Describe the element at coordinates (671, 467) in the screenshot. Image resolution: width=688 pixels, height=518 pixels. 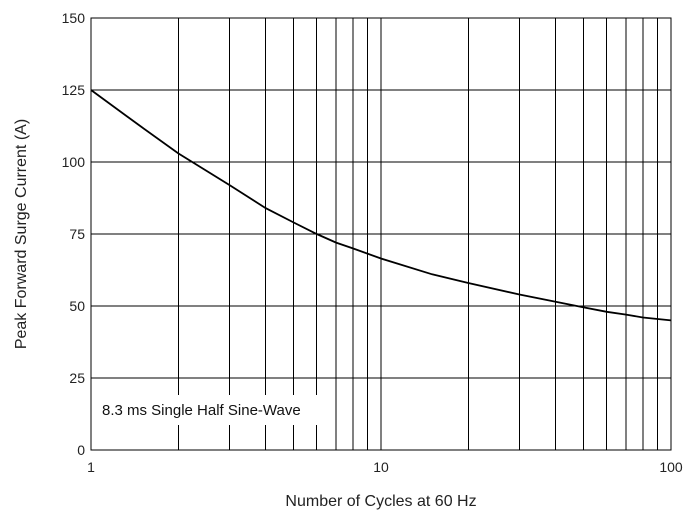
I see `x-tick-label: 100` at that location.